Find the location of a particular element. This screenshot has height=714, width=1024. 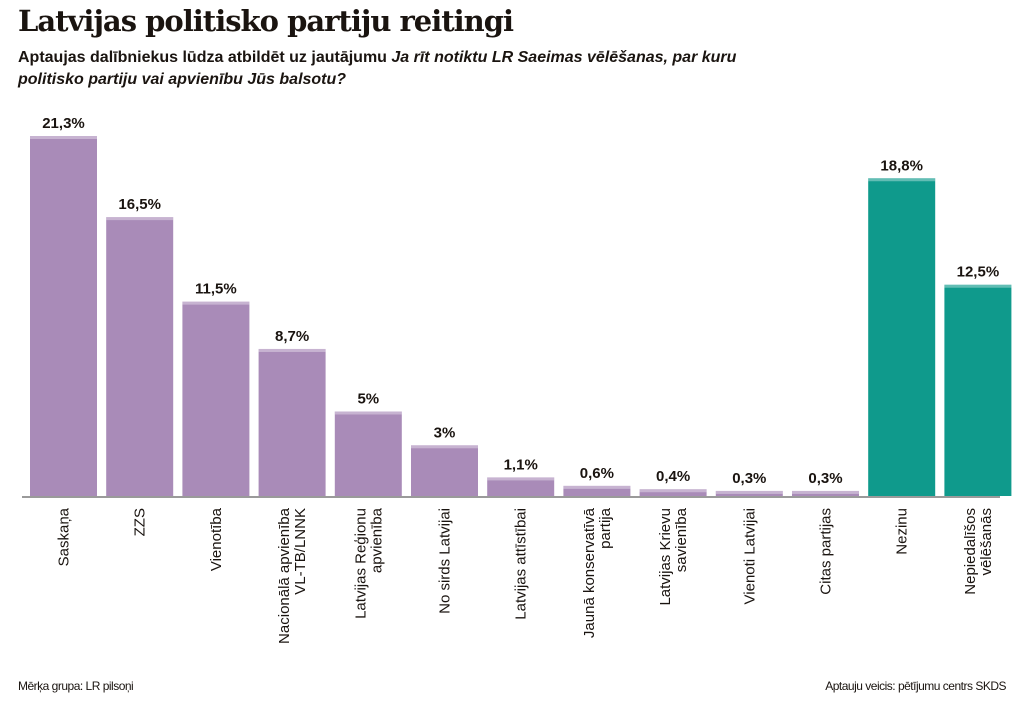

category-label: Nepiedalīšos is located at coordinates (970, 551).